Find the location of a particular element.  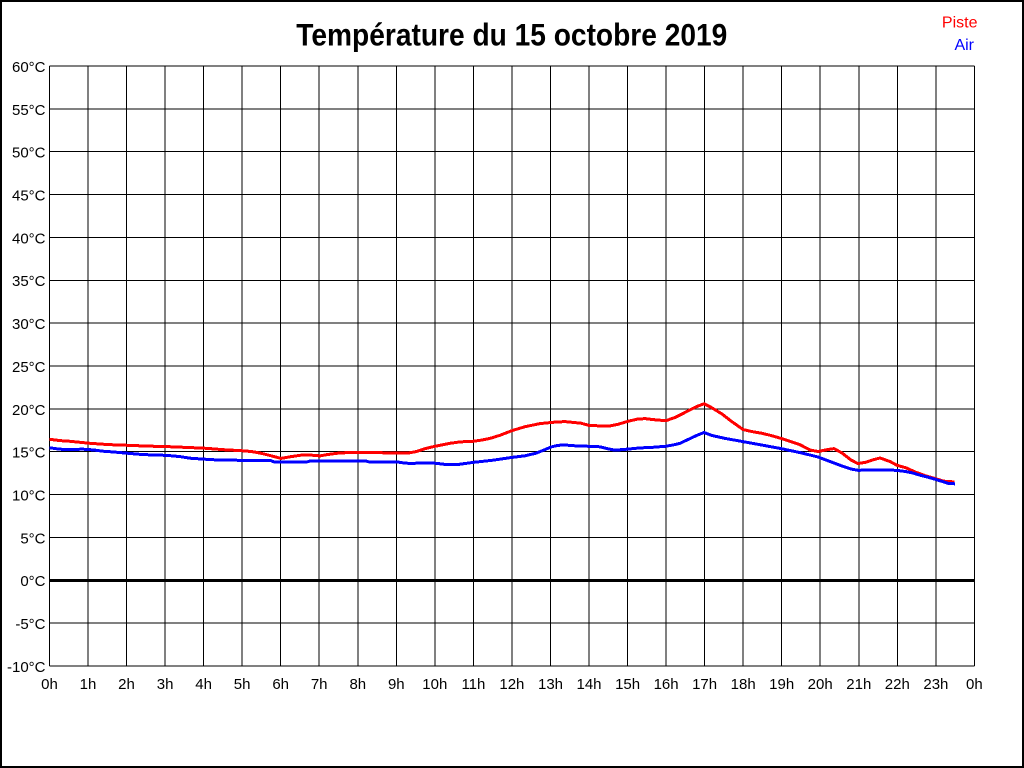

svg-text: 7h is located at coordinates (319, 684).